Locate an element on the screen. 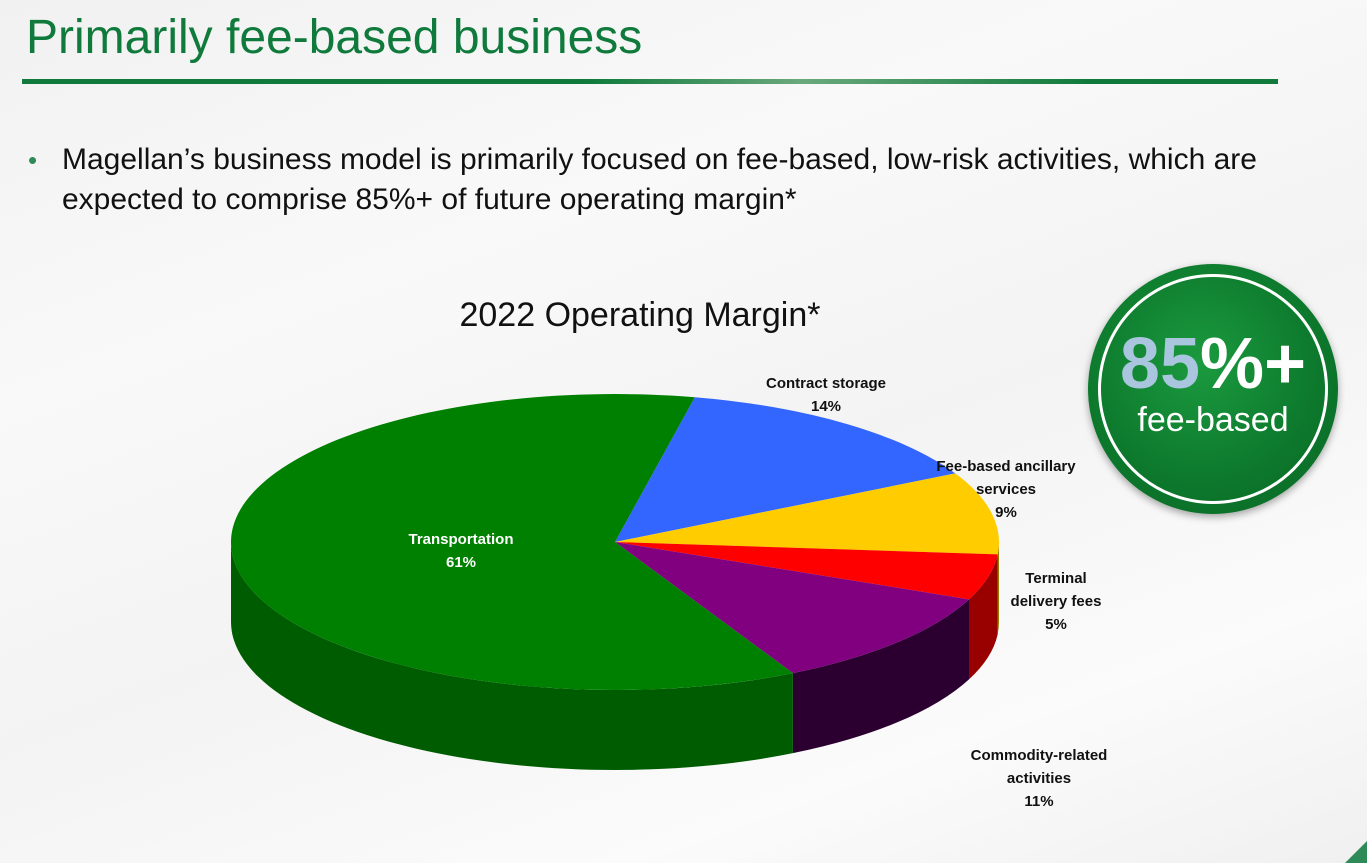 The image size is (1367, 863). fee-based-badge: 85%+ fee-based is located at coordinates (1213, 389).